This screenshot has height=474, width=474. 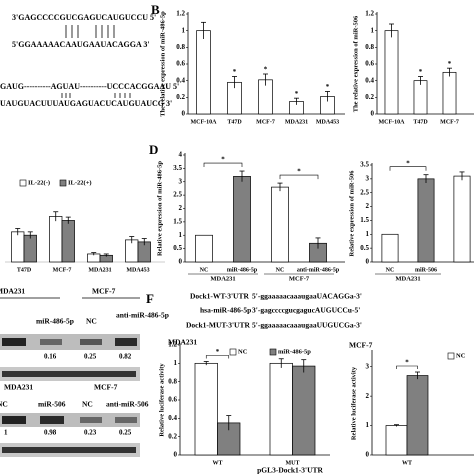 What do you see at coordinates (81, 44) in the screenshot?
I see `sequence: 5'GGAAAAACAAUGAAUACAGGA 3'` at bounding box center [81, 44].